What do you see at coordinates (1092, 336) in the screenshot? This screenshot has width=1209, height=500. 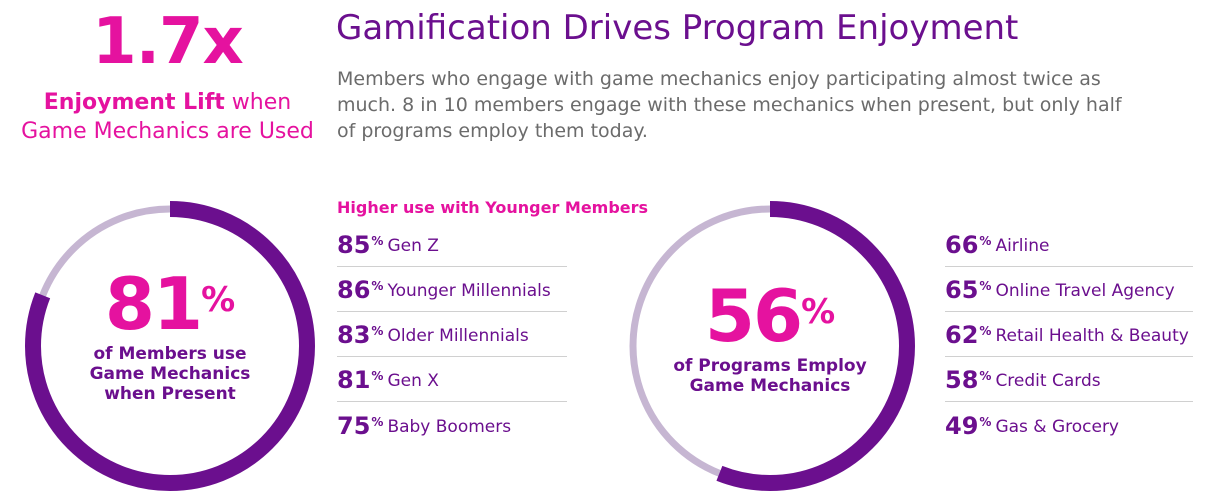 I see `row-label: Retail Health & Beauty` at bounding box center [1092, 336].